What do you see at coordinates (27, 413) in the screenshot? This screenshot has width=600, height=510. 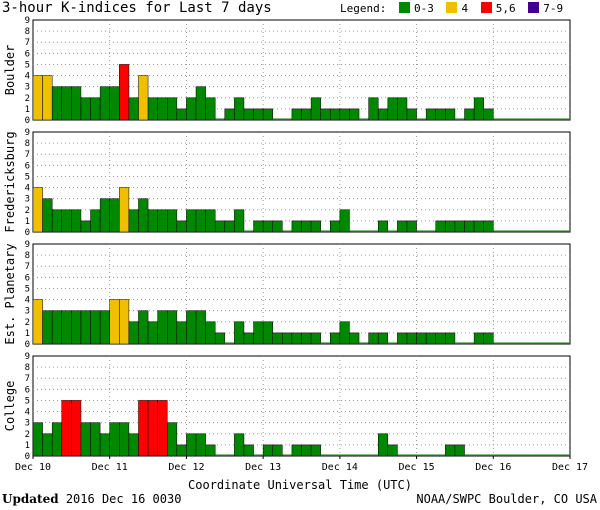 I see `y-tick-label: 4` at bounding box center [27, 413].